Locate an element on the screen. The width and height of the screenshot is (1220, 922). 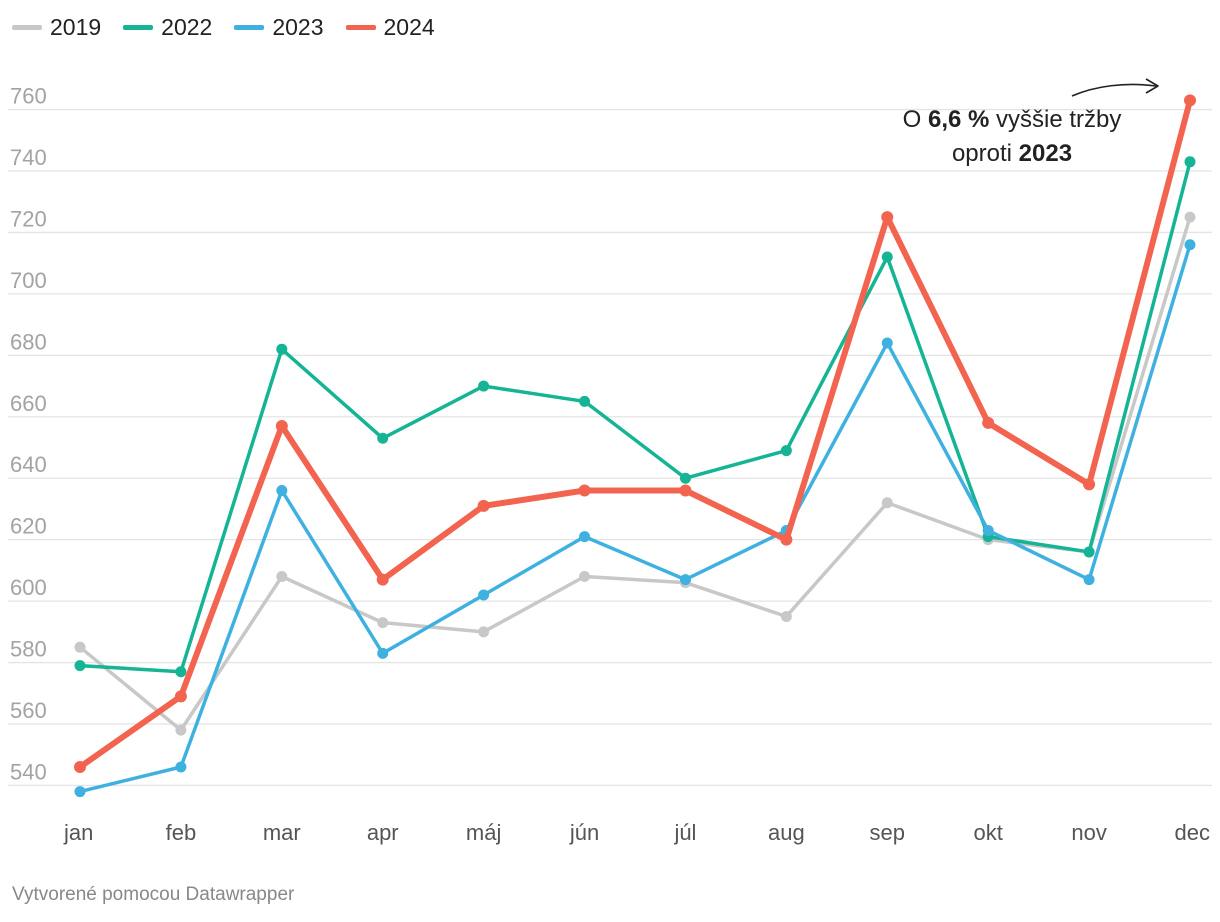
y-tick-label: 680 is located at coordinates (28, 341).